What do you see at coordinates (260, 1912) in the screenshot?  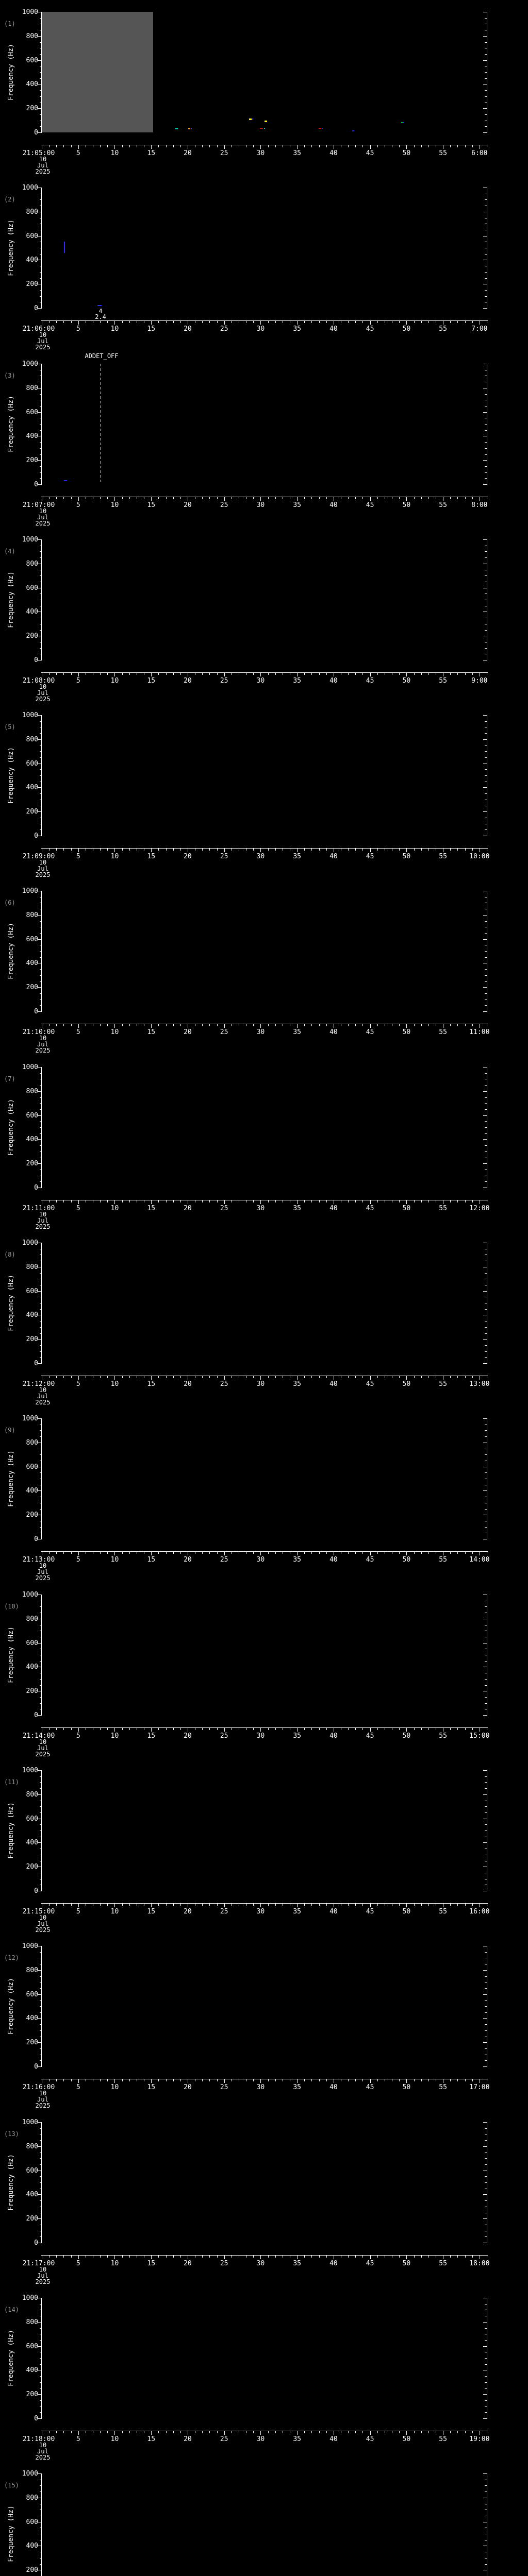 I see `x-tick-label: 30` at bounding box center [260, 1912].